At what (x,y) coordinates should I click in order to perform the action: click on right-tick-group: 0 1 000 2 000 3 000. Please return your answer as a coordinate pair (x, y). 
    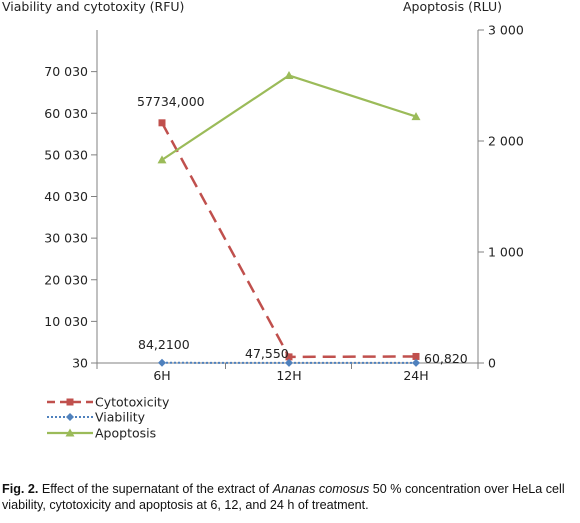
    Looking at the image, I should click on (501, 197).